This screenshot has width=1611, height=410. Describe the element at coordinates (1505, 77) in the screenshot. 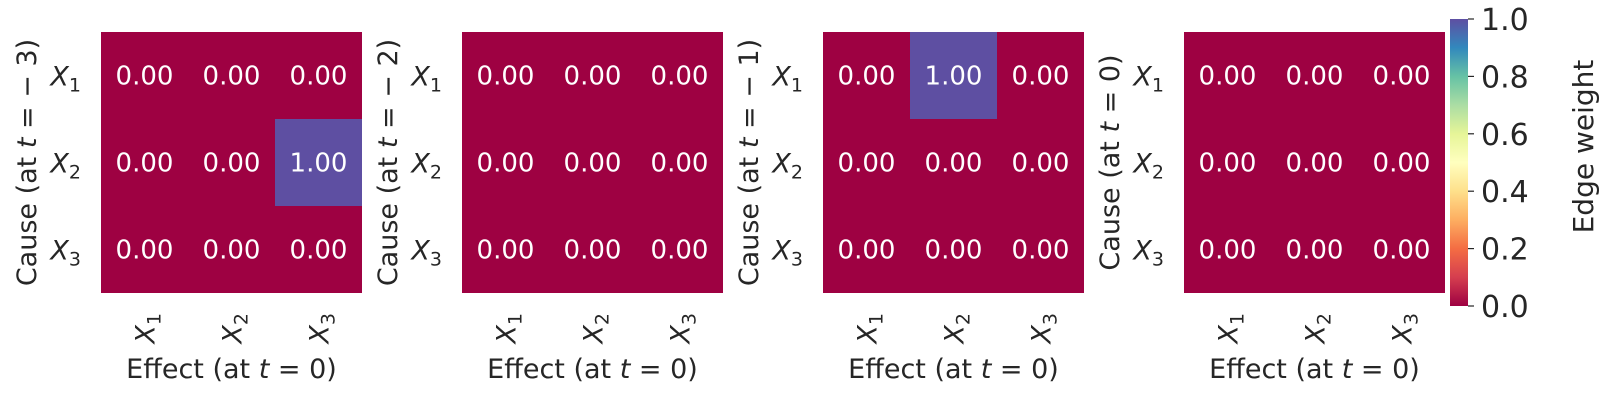

I see `colorbar-tick-label: 0.8` at that location.